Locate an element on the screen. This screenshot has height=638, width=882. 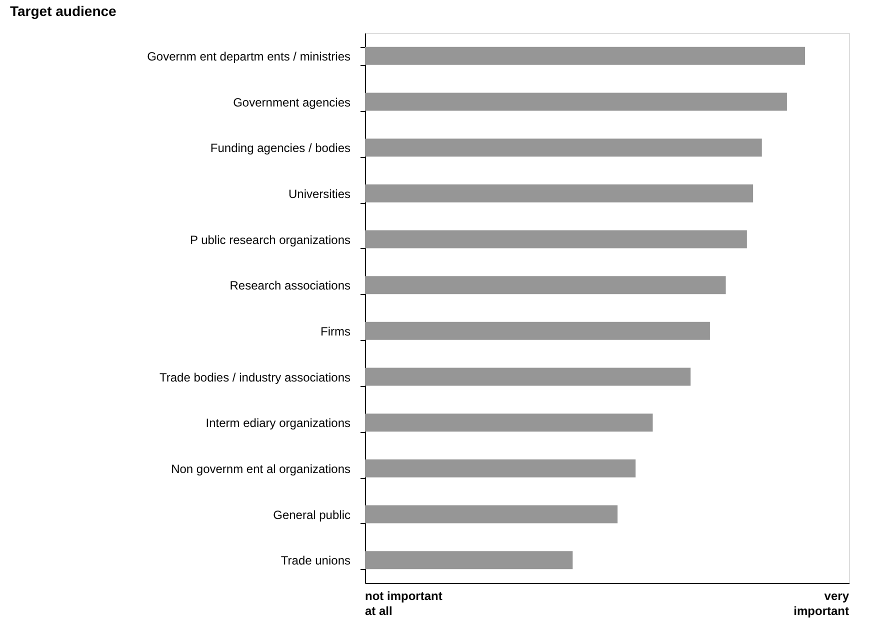
y-tick-label: Interm ediary organizations is located at coordinates (278, 423).